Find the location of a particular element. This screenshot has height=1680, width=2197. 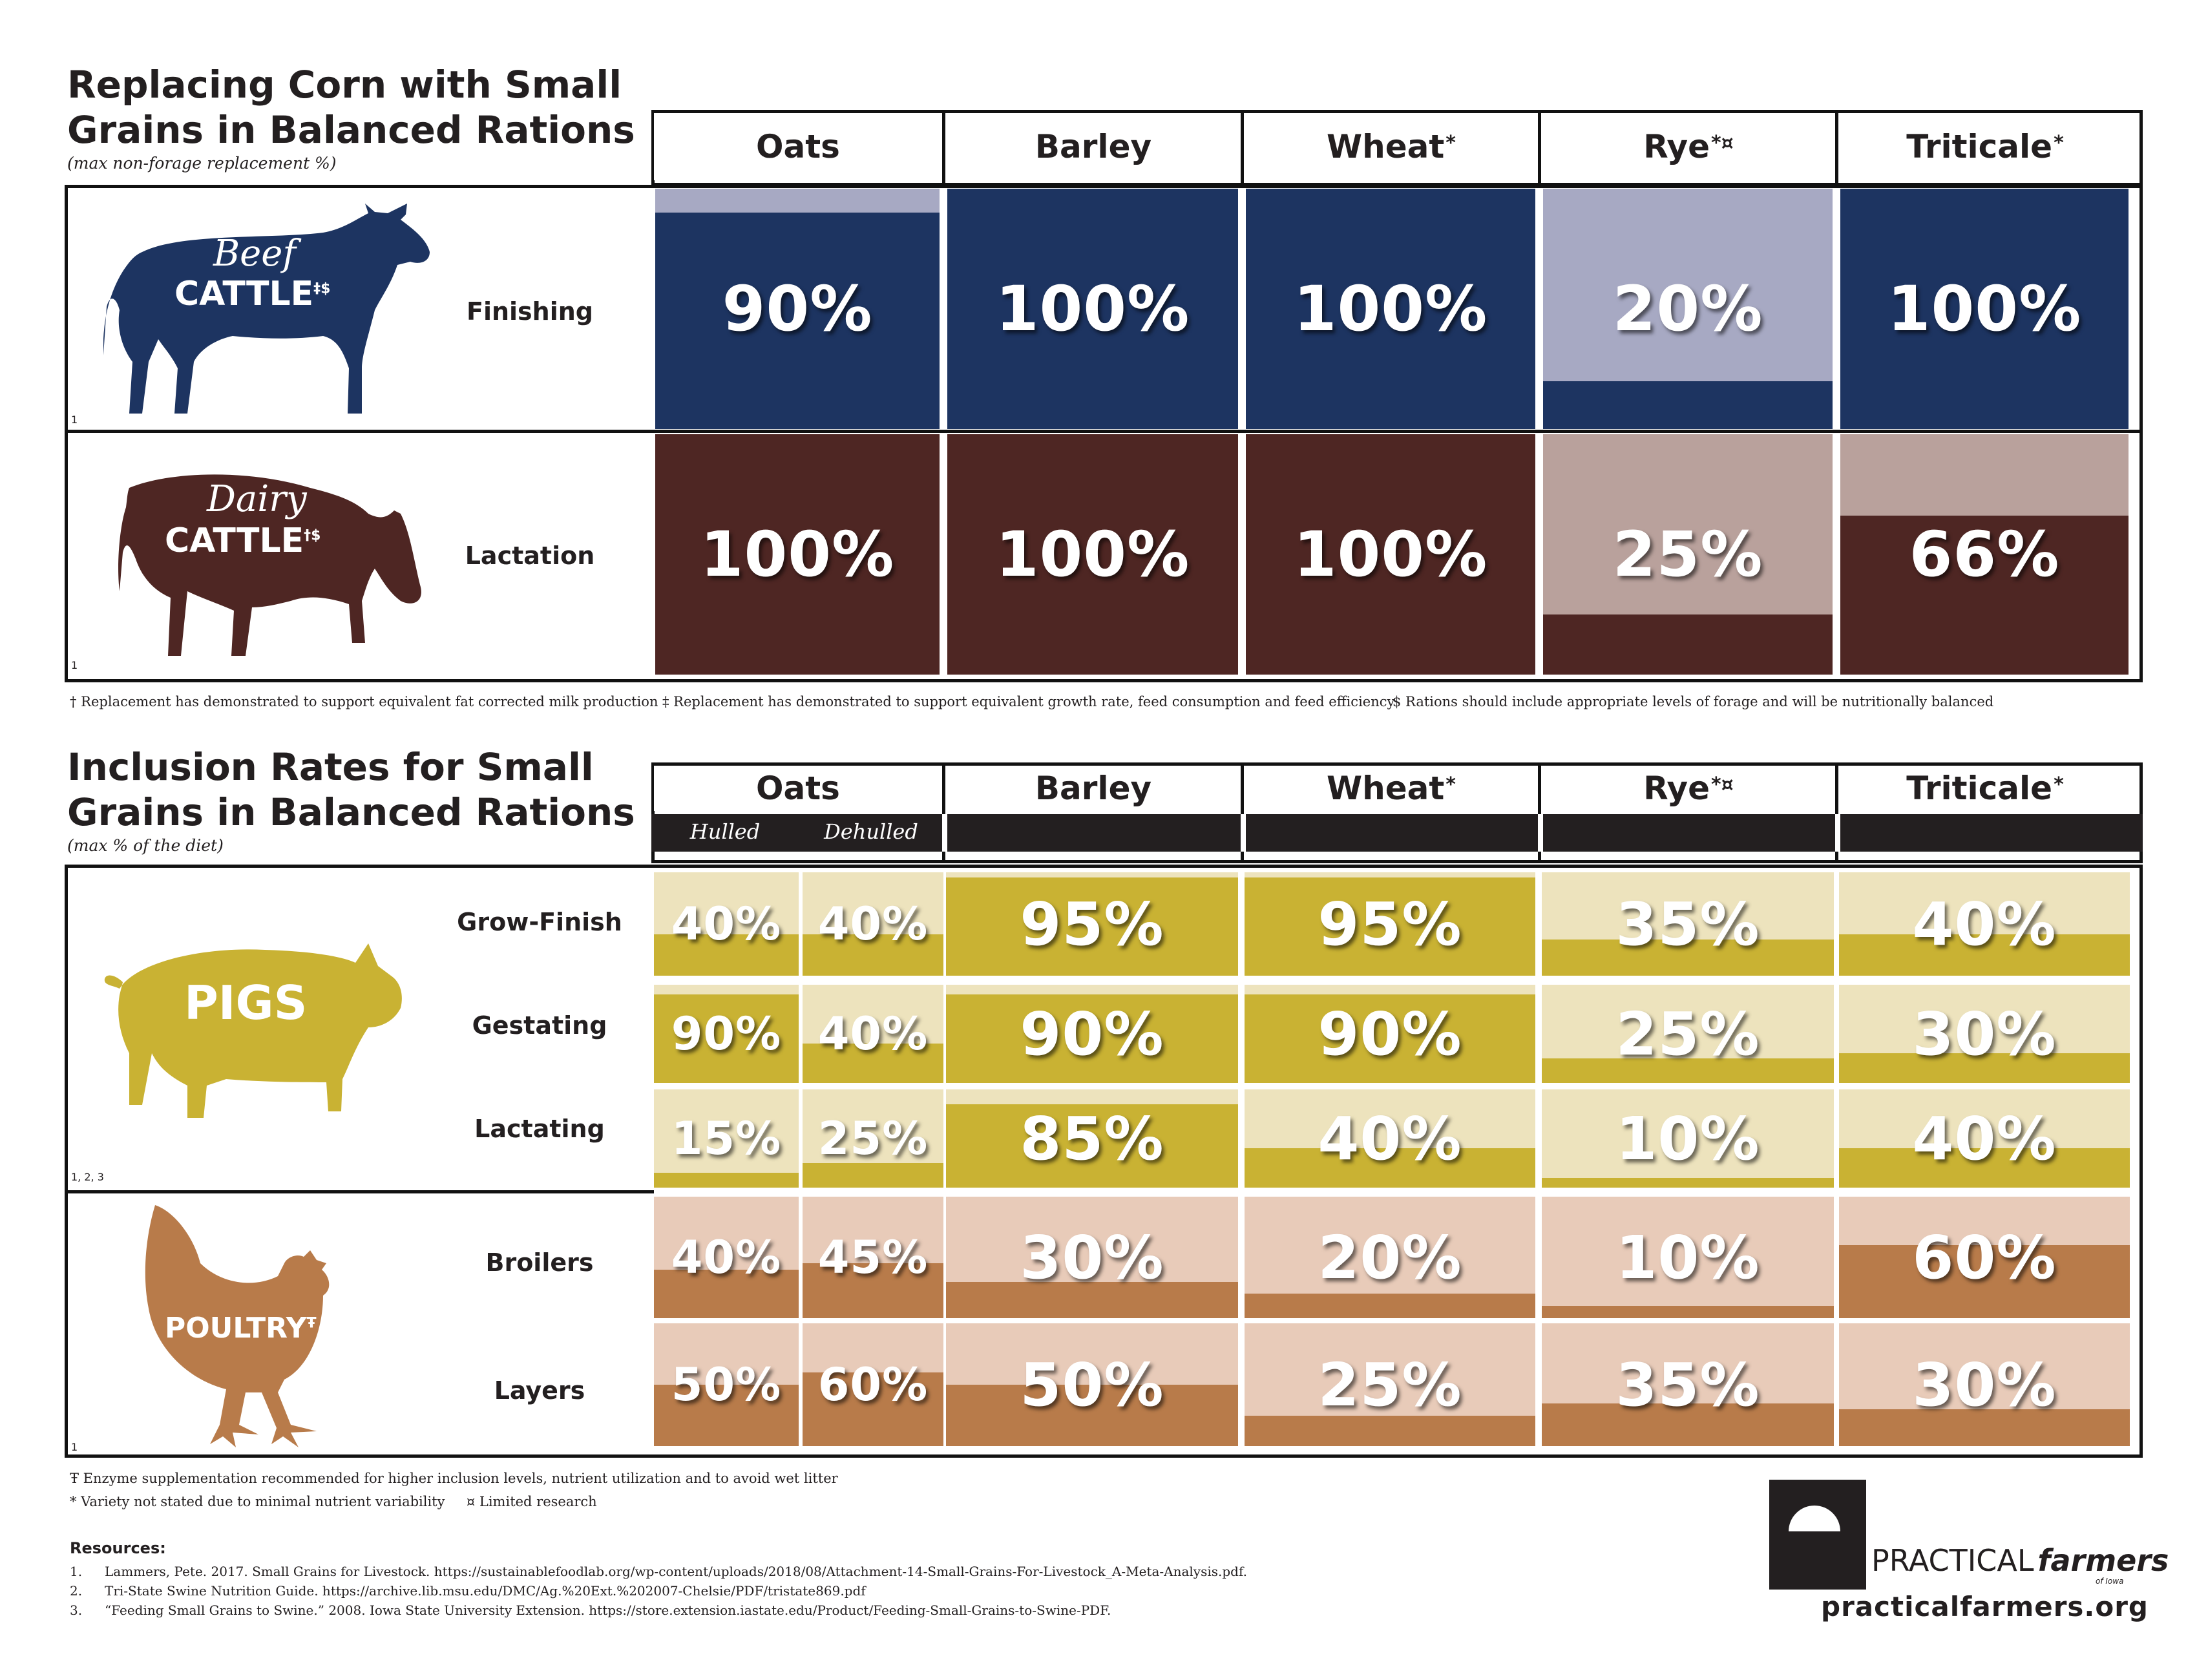

header-label: Rye is located at coordinates (1676, 788).